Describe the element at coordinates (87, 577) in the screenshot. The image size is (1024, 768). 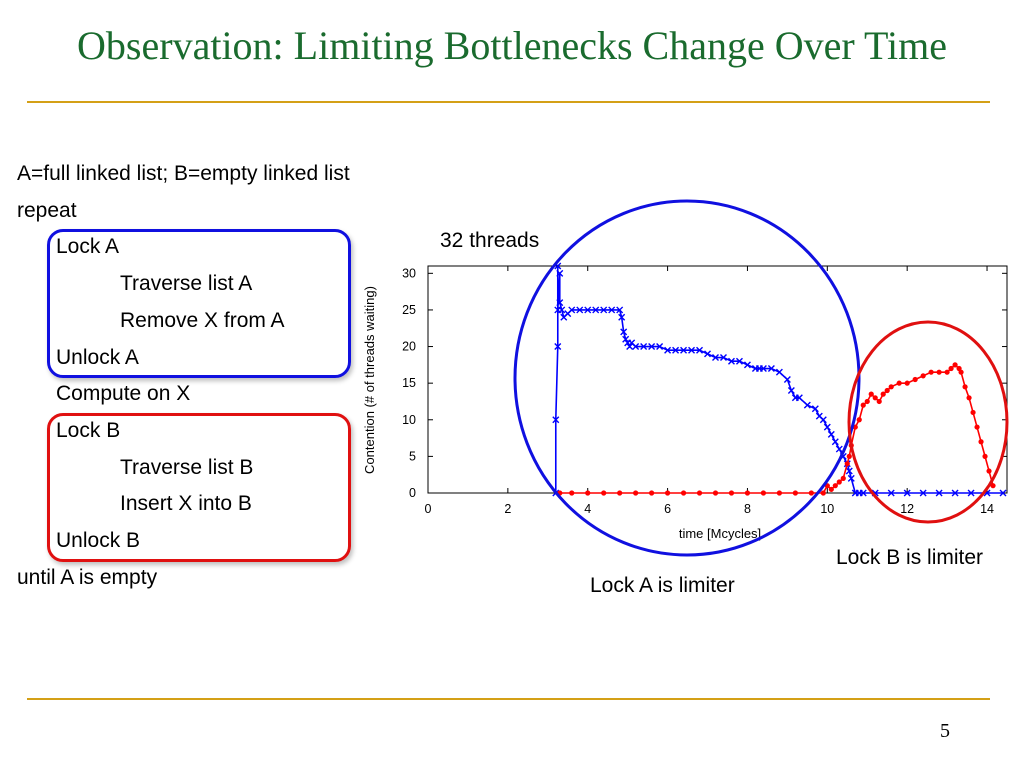
I see `code-line: until A is empty` at that location.